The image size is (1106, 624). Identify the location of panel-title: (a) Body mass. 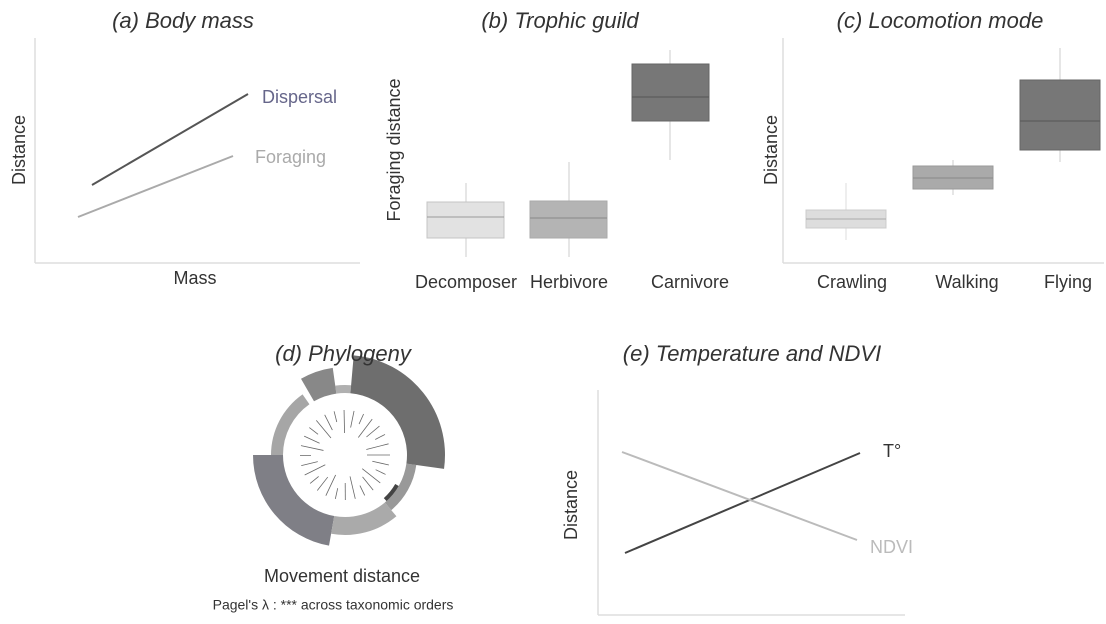
(183, 20).